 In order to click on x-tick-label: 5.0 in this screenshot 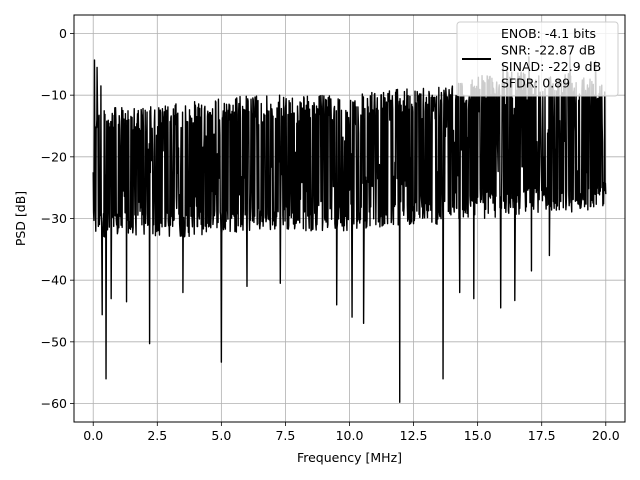, I will do `click(221, 435)`.